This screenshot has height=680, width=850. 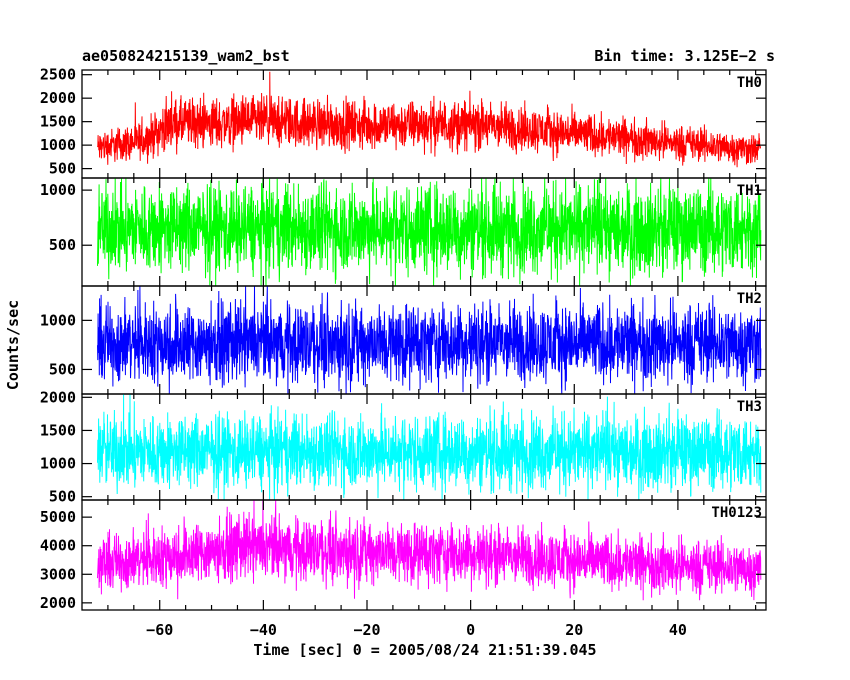 I want to click on y-tick-label: 3000, so click(x=58, y=574).